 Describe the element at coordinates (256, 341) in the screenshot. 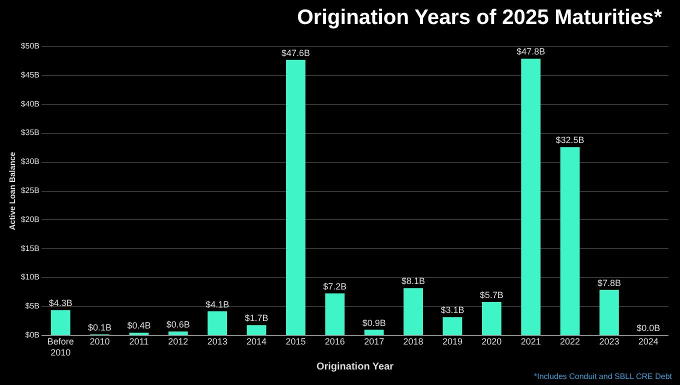

I see `x-tick-label: 2014` at that location.